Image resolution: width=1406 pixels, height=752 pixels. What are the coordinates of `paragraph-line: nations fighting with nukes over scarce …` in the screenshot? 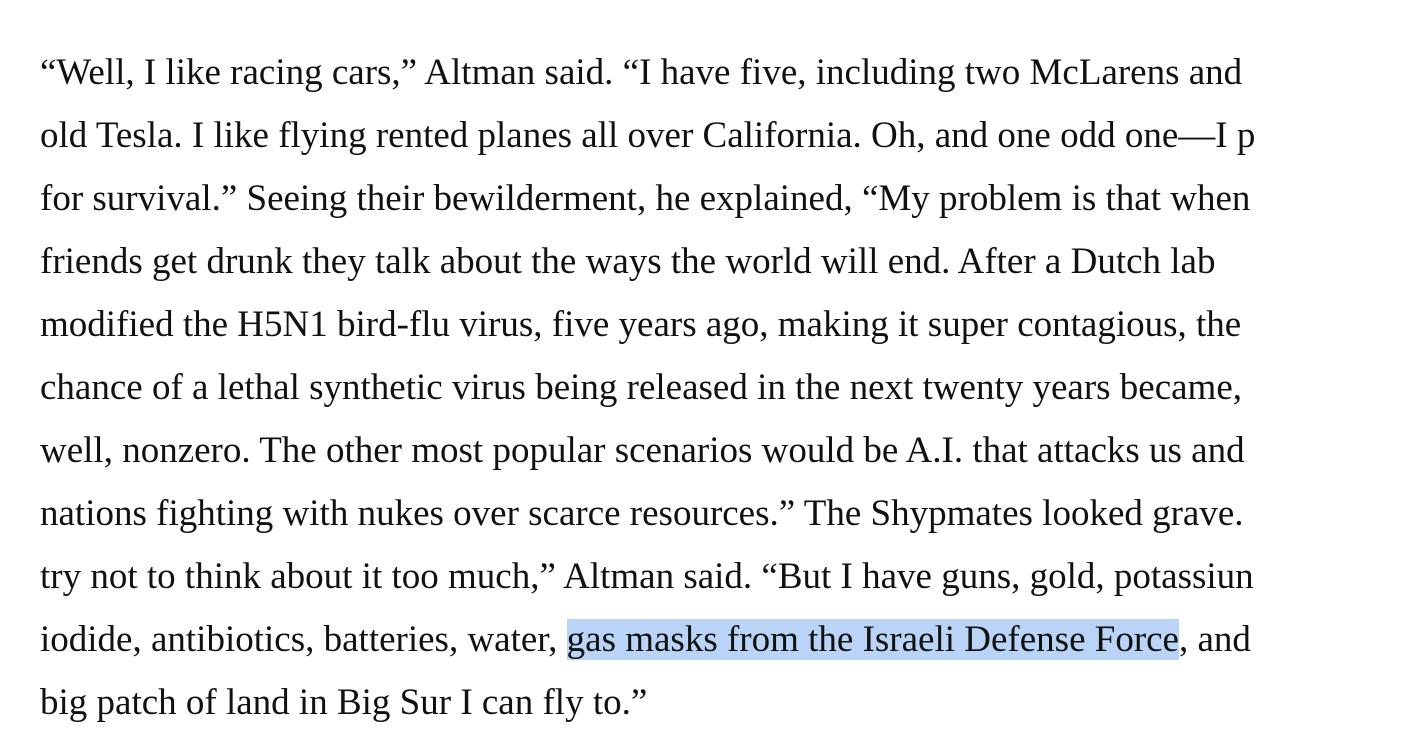 It's located at (642, 513).